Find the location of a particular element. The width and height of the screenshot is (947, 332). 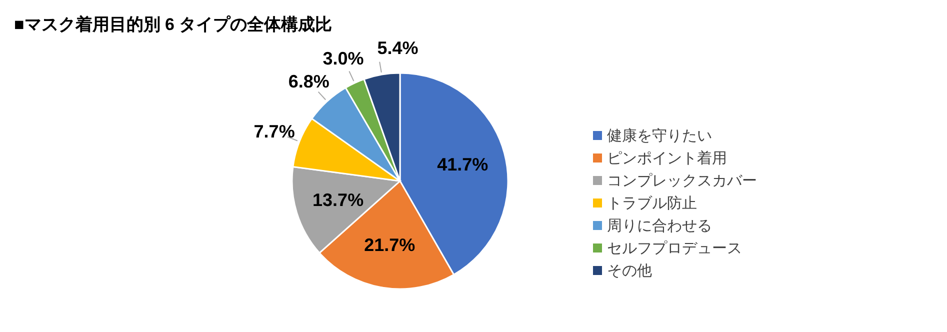

legend-label: トラブル防止 is located at coordinates (652, 203).